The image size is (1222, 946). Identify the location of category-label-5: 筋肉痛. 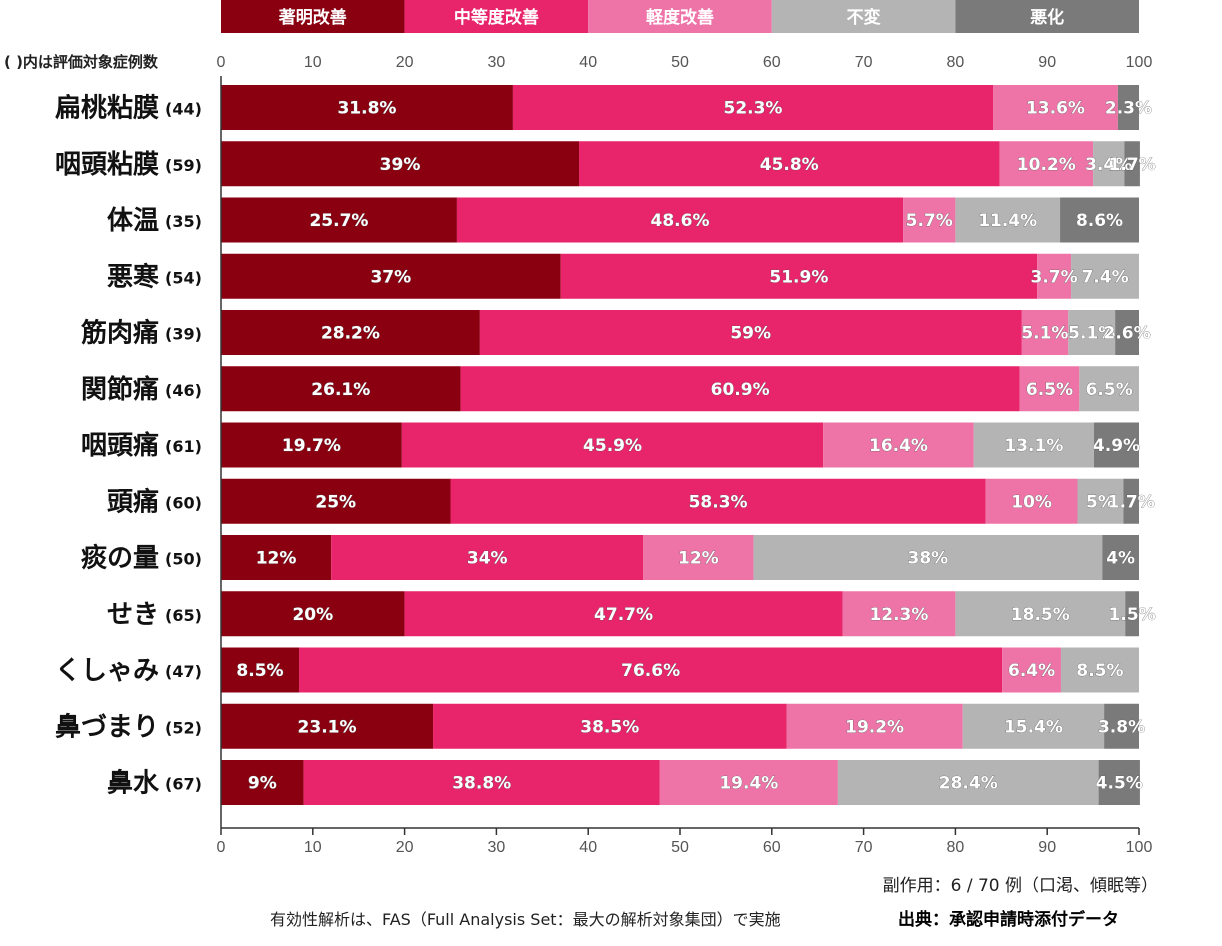
(120, 333).